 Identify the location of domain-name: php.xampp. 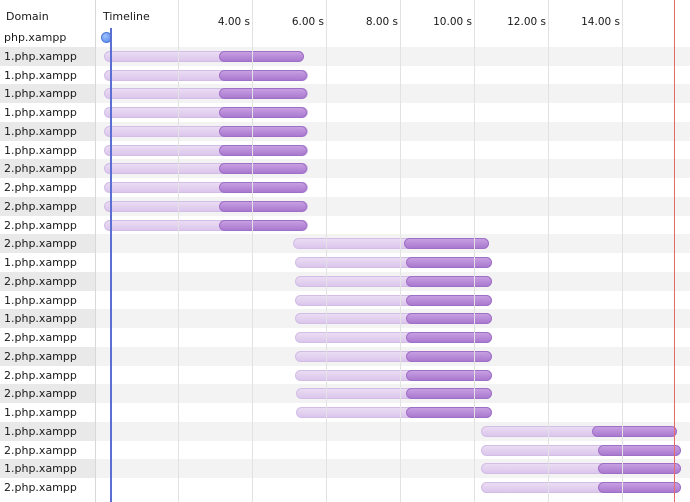
(35, 37).